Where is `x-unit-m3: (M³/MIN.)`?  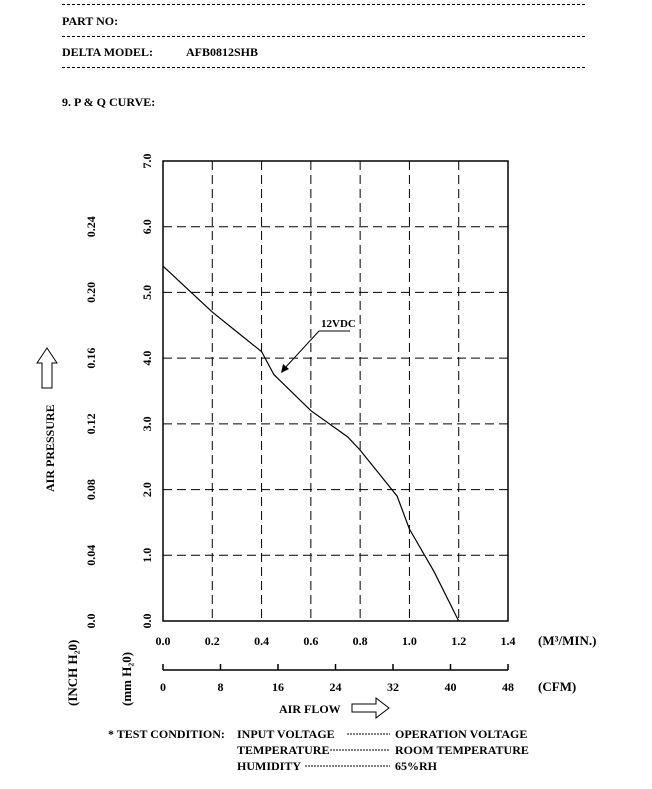
x-unit-m3: (M³/MIN.) is located at coordinates (567, 640).